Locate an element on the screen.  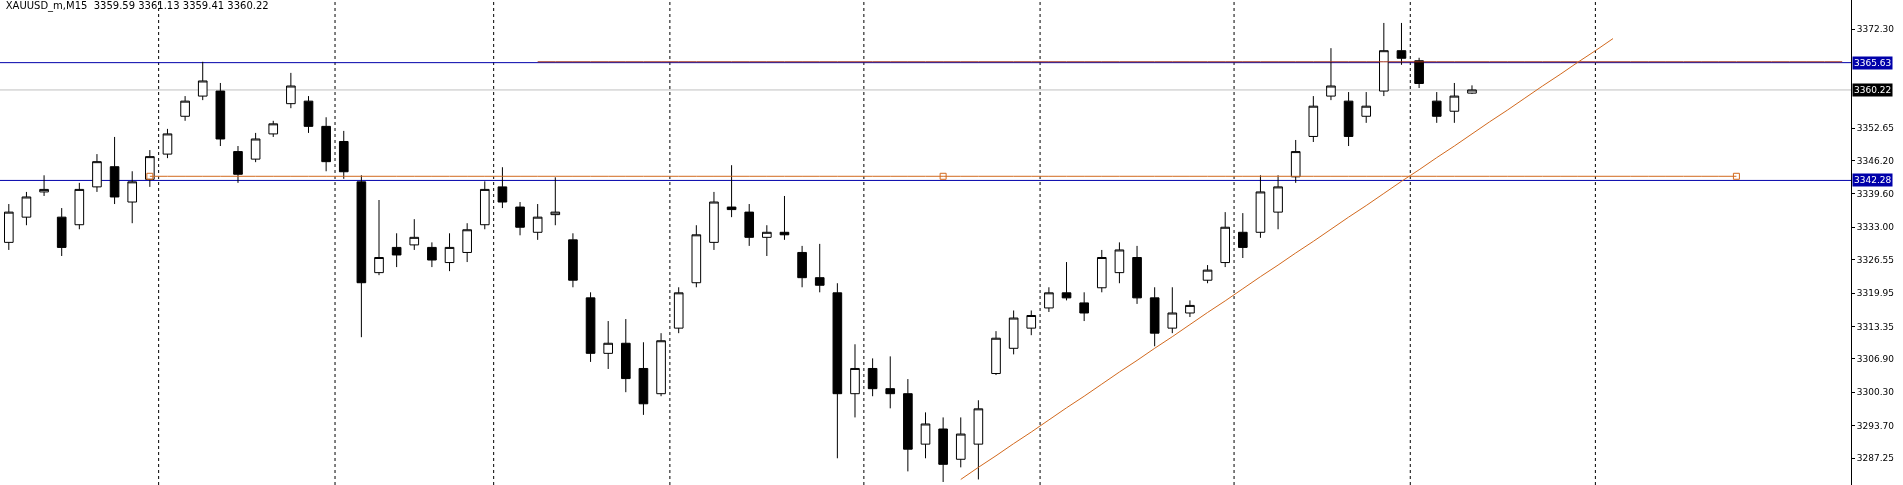
y-tick-label: 3372.30 is located at coordinates (1875, 29).